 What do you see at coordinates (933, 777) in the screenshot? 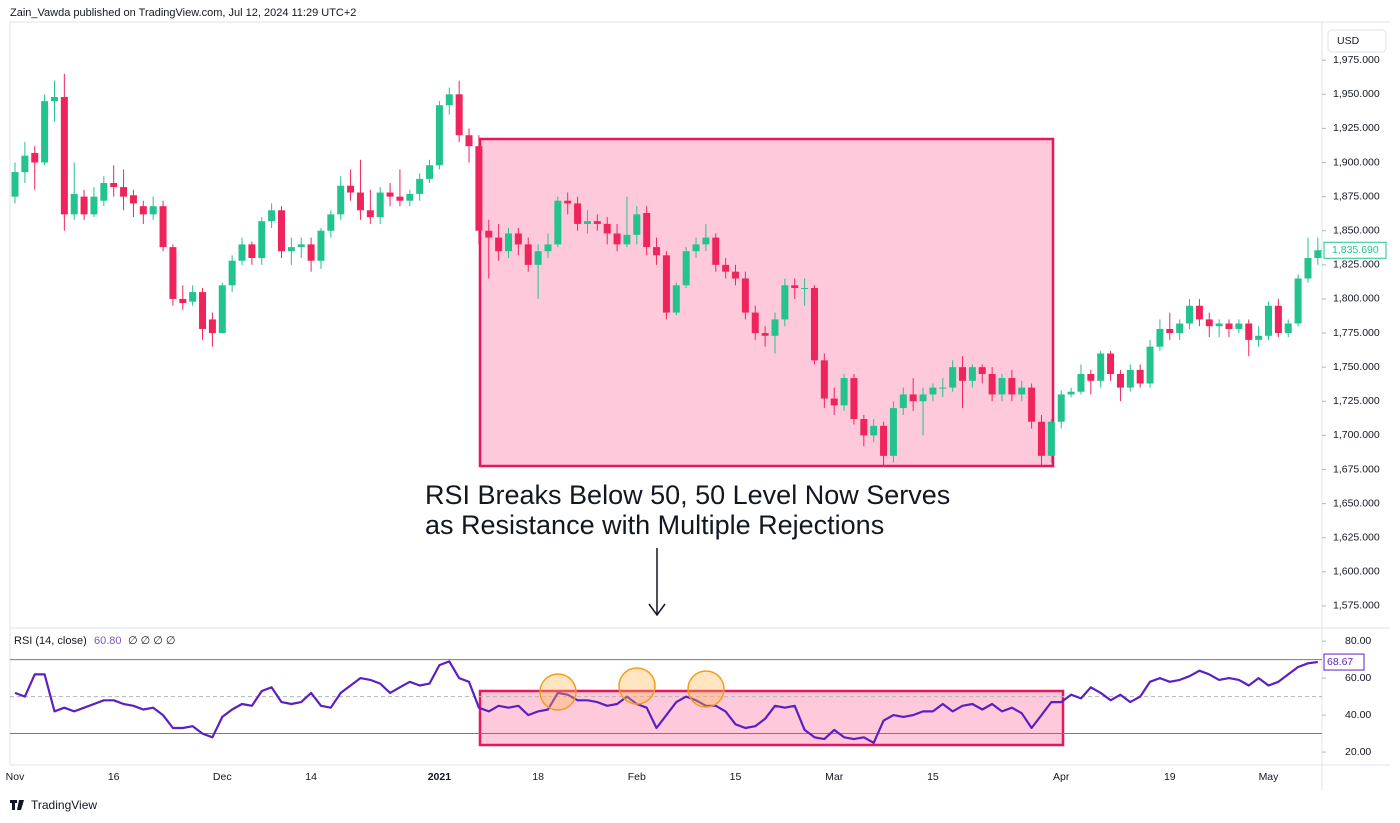
I see `x-tick-label: 15` at bounding box center [933, 777].